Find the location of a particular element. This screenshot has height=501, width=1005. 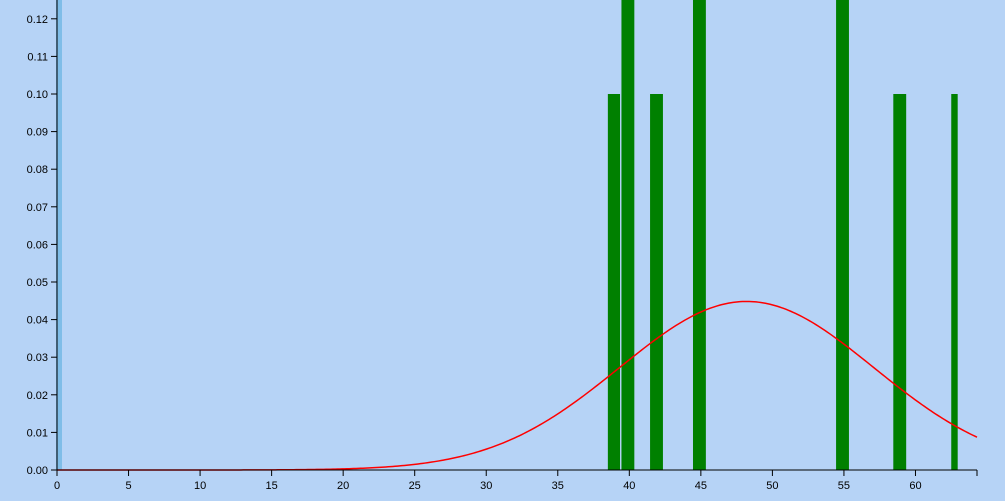

x-tick-label: 5 is located at coordinates (128, 486).